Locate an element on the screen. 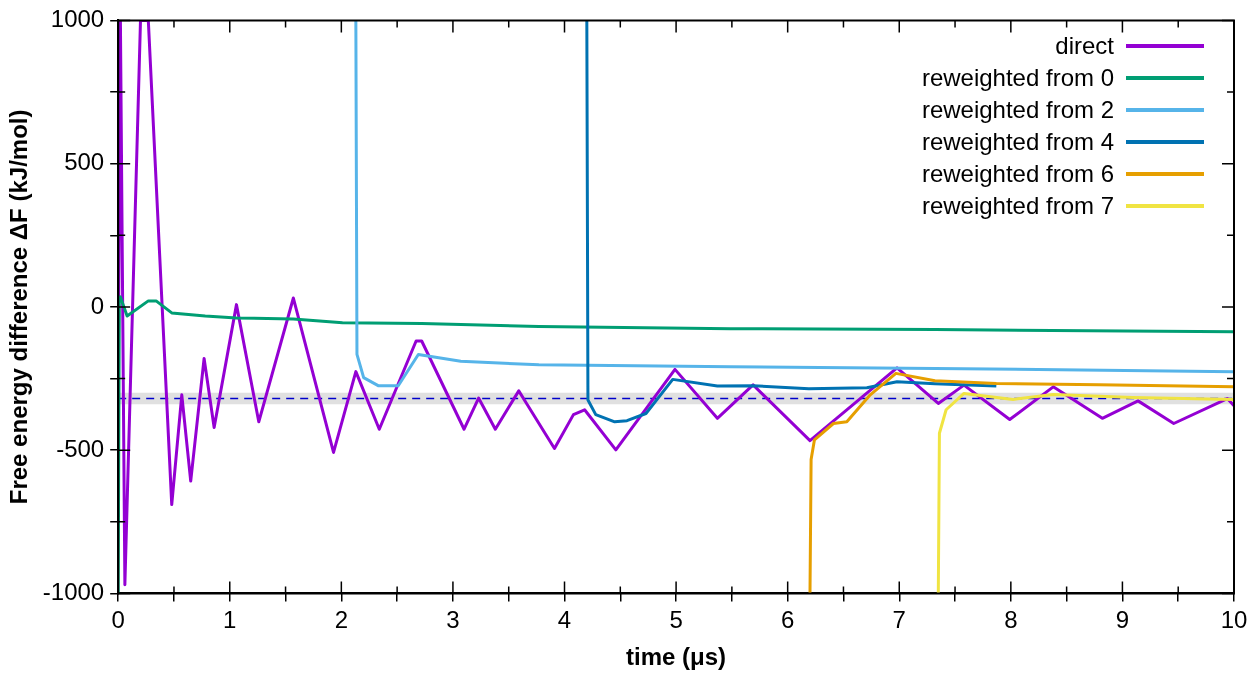 The image size is (1260, 675). x-tick-label: 4 is located at coordinates (564, 620).